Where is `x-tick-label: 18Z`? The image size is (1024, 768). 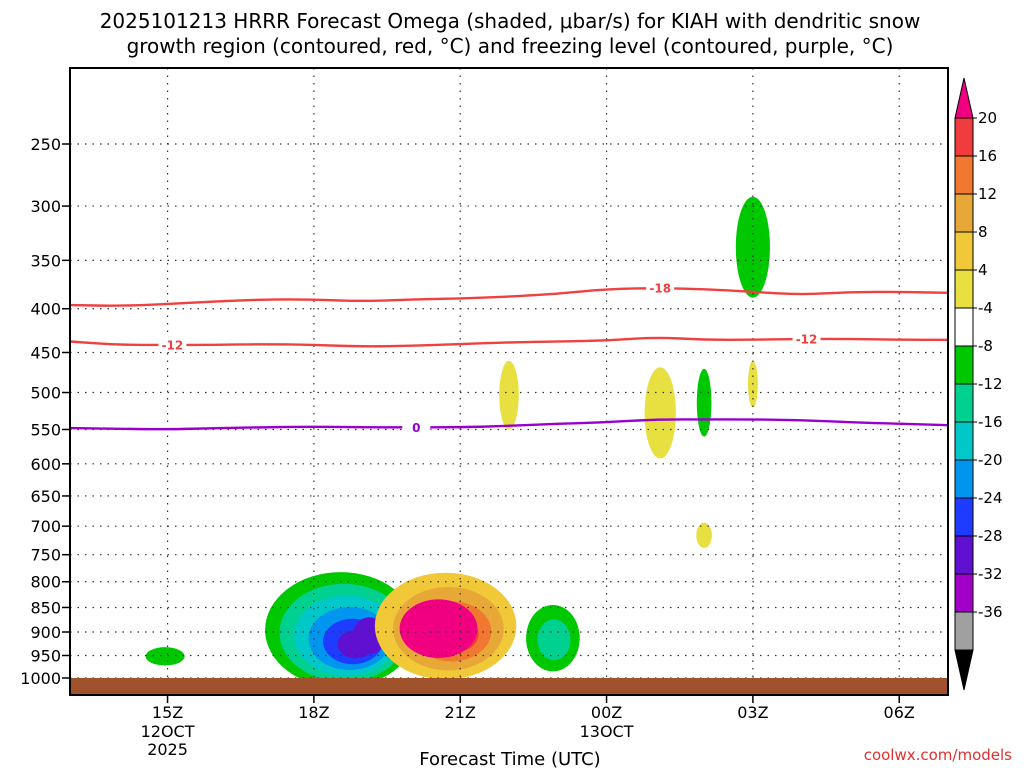
x-tick-label: 18Z is located at coordinates (313, 712).